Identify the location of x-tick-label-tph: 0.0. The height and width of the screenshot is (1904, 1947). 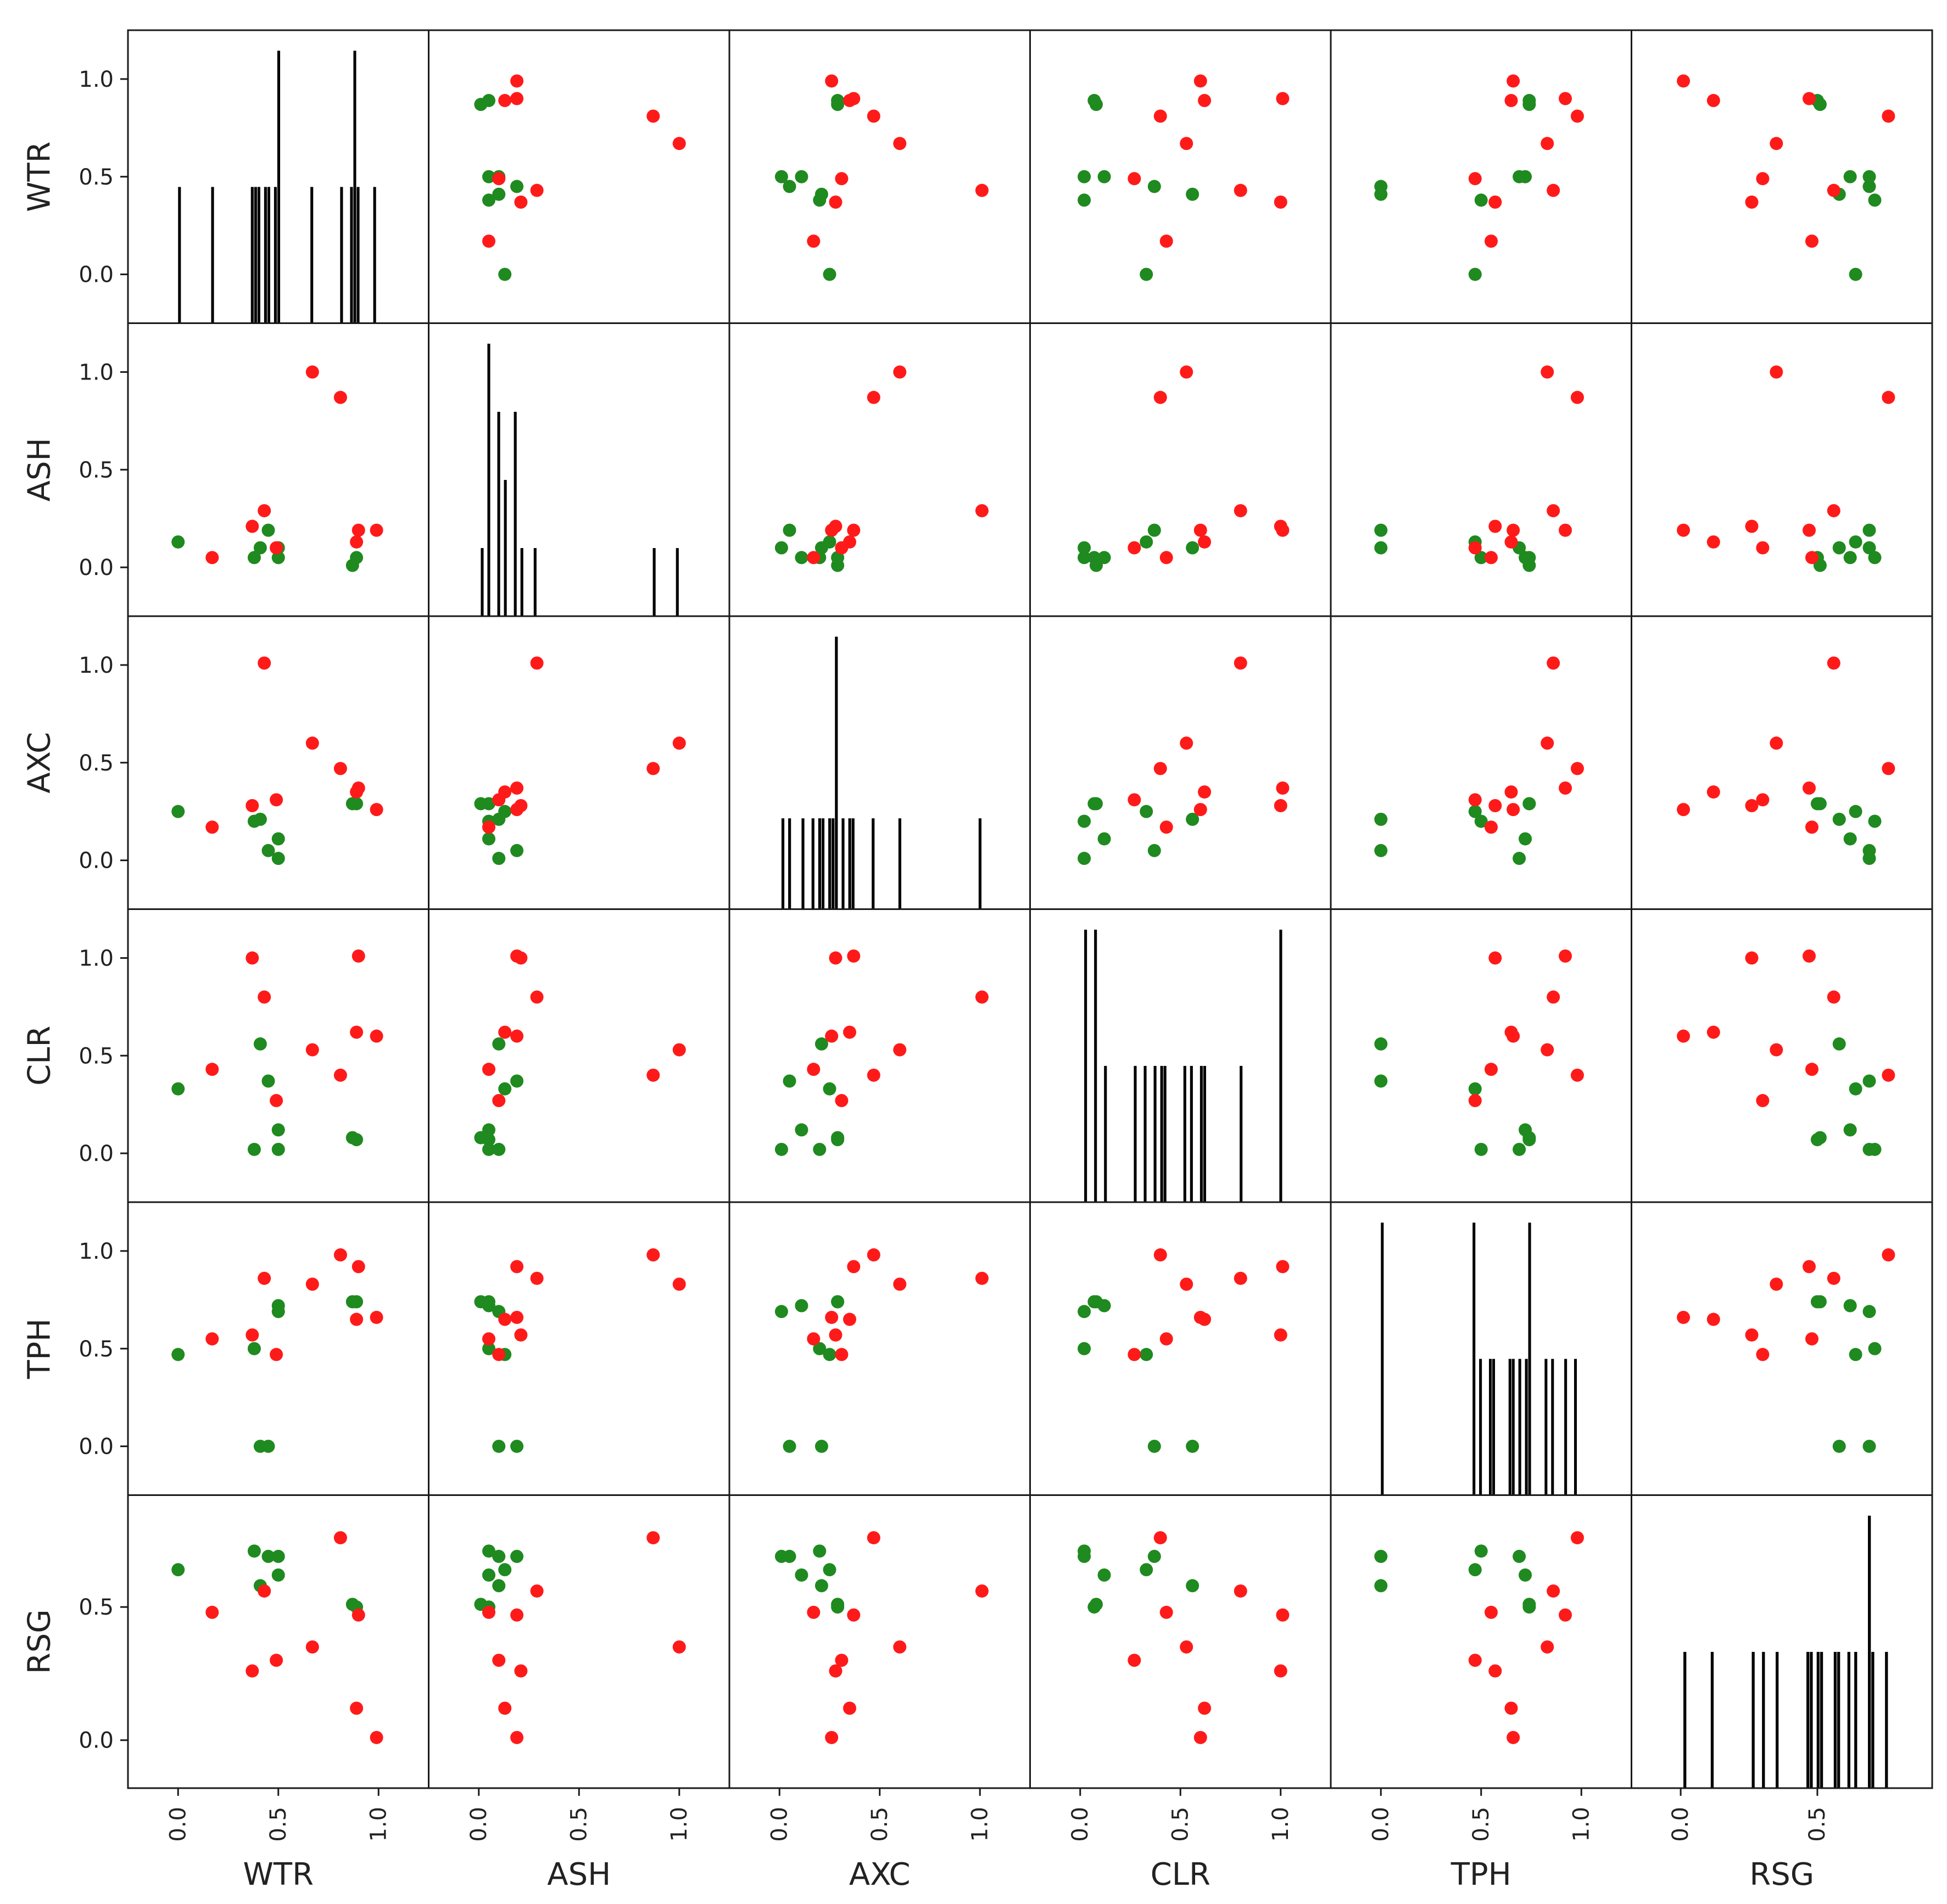
(1380, 1824).